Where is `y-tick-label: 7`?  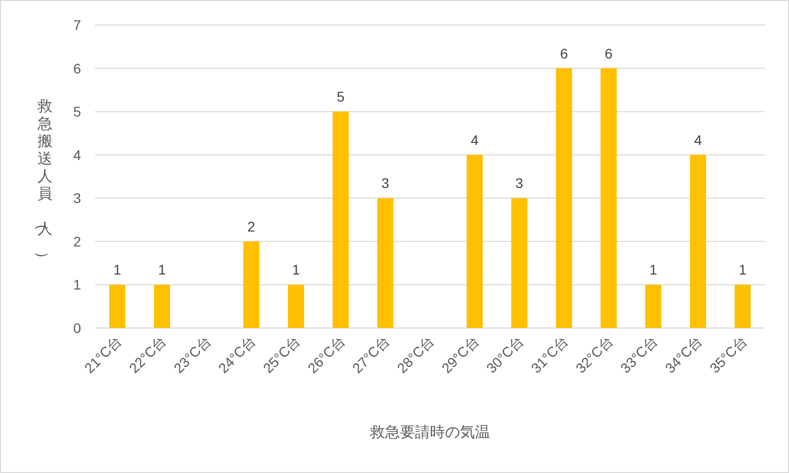 y-tick-label: 7 is located at coordinates (77, 25).